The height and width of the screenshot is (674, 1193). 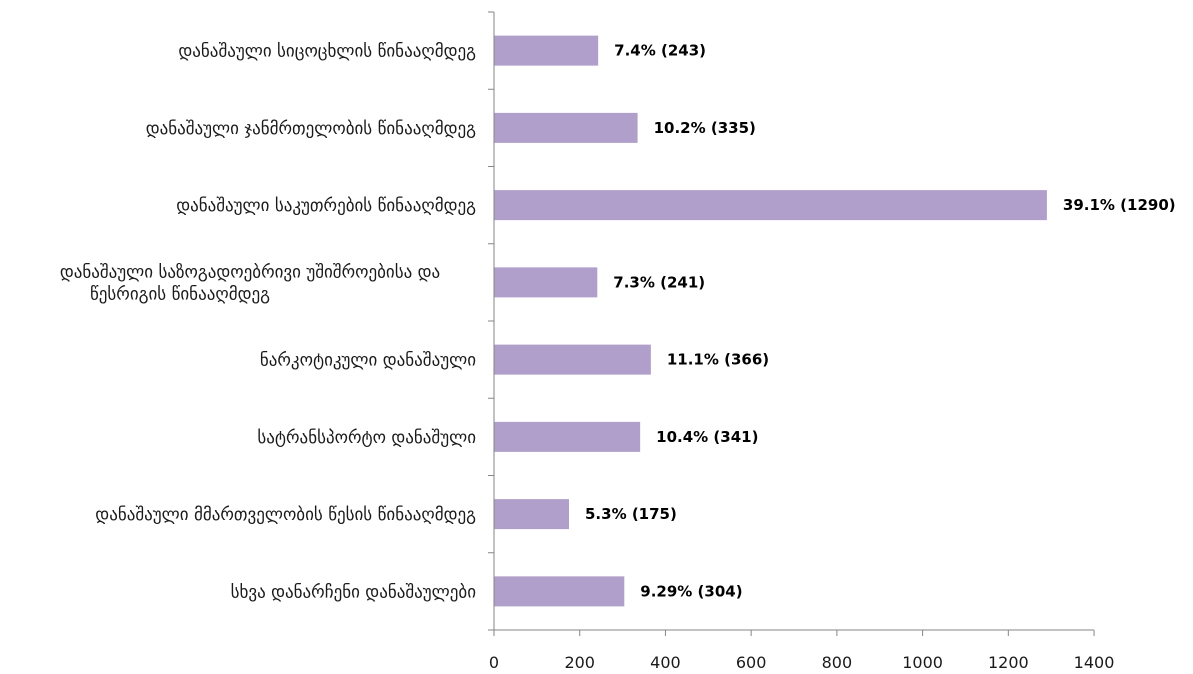 I want to click on category-label-line: დანაშაული მმართველობის წესის წინააღმდეგ, so click(x=285, y=515).